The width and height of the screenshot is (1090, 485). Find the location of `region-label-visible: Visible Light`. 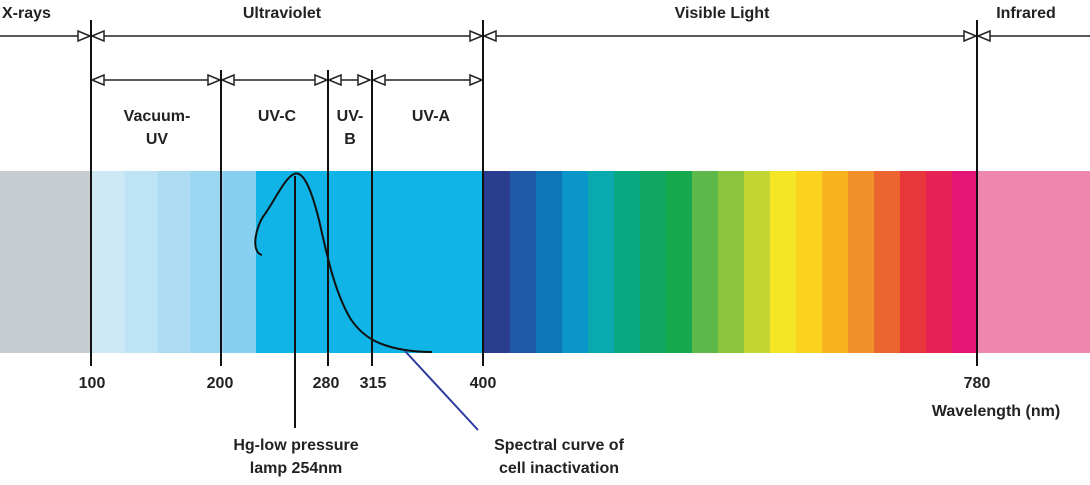

region-label-visible: Visible Light is located at coordinates (723, 13).